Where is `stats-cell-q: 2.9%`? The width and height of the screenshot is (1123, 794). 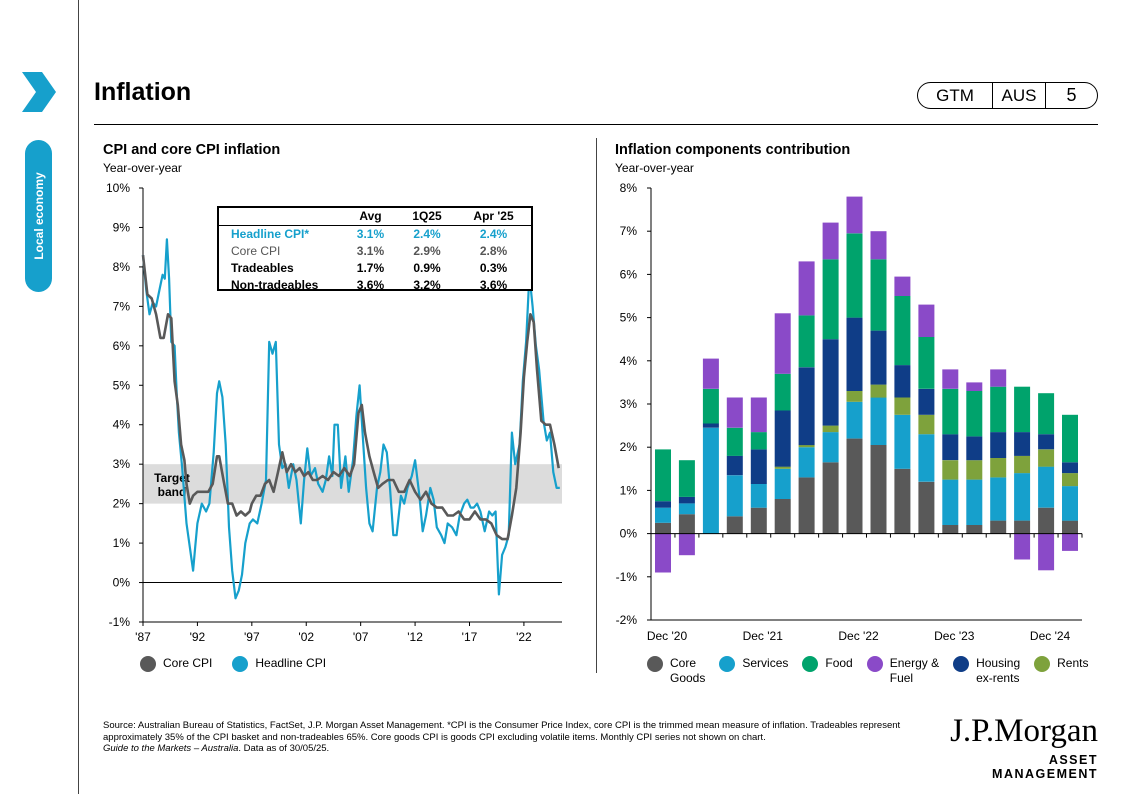 stats-cell-q: 2.9% is located at coordinates (427, 251).